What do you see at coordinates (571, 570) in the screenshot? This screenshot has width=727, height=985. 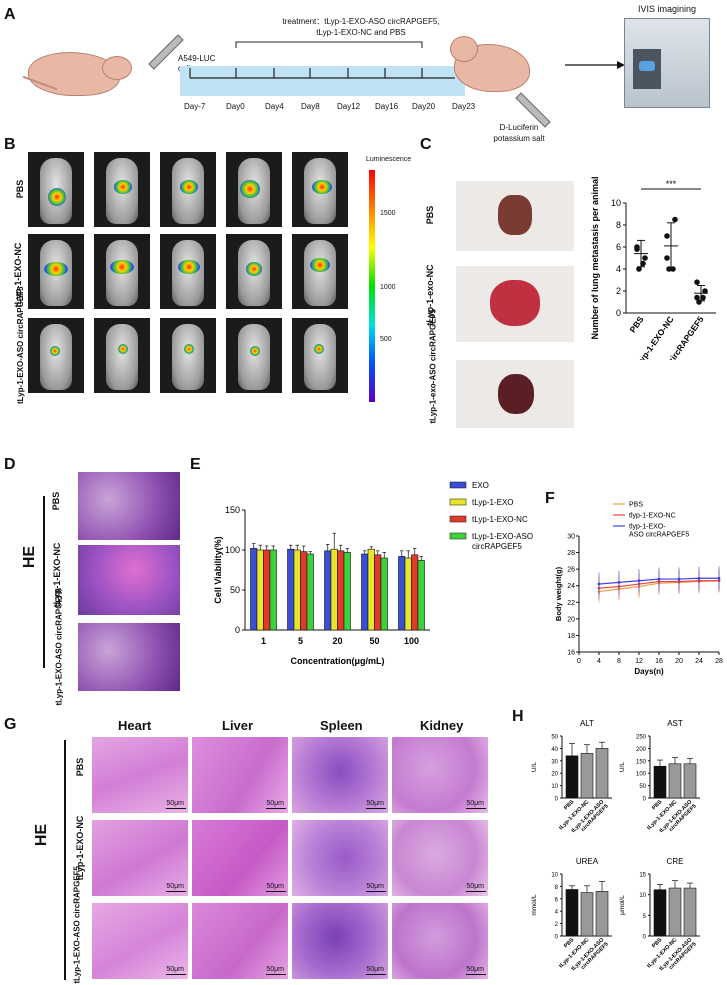 I see `y-tick-label: 26` at bounding box center [571, 570].